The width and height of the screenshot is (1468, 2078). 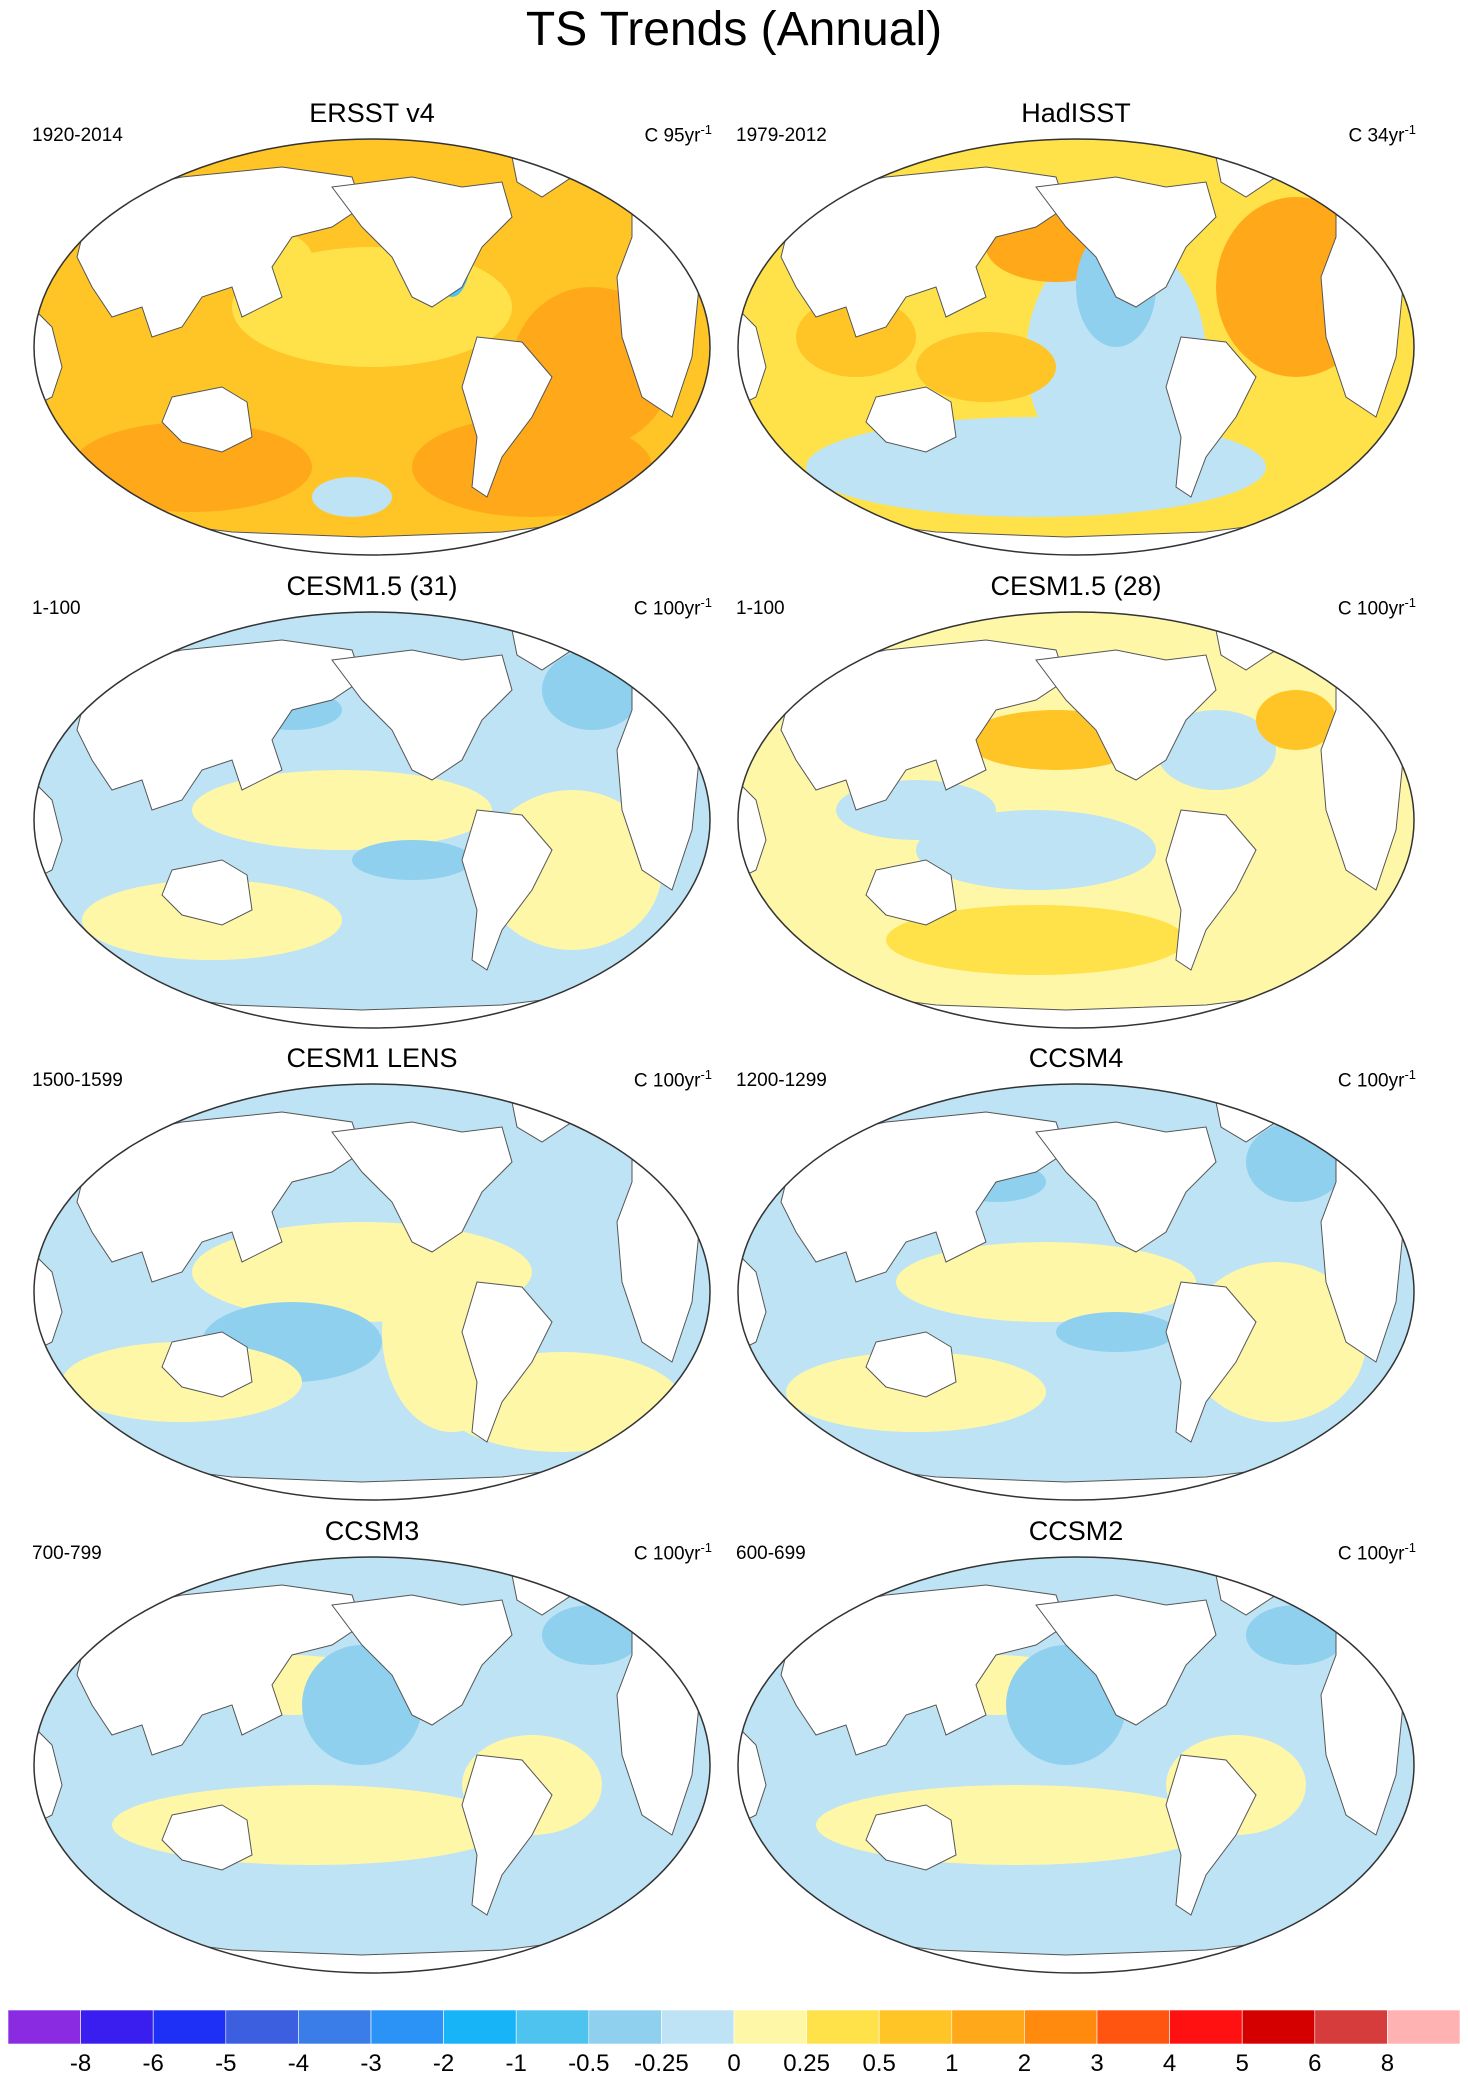 I want to click on colorbar-tick-label: -3, so click(x=371, y=2063).